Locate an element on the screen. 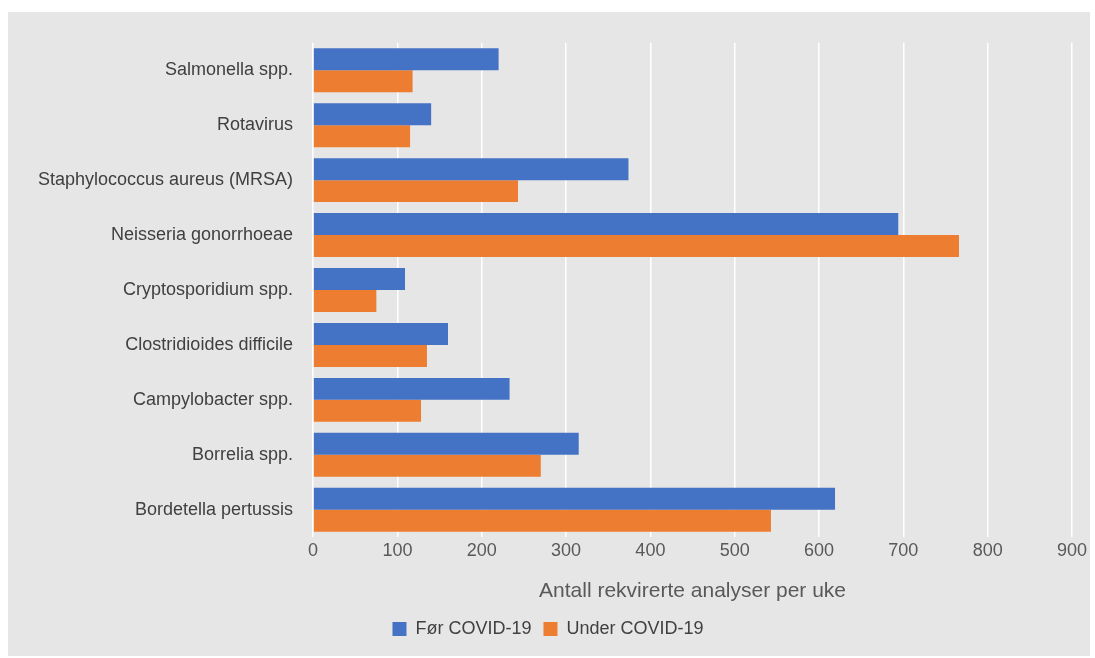 This screenshot has width=1095, height=658. y-tick-label: Cryptosporidium spp. is located at coordinates (208, 288).